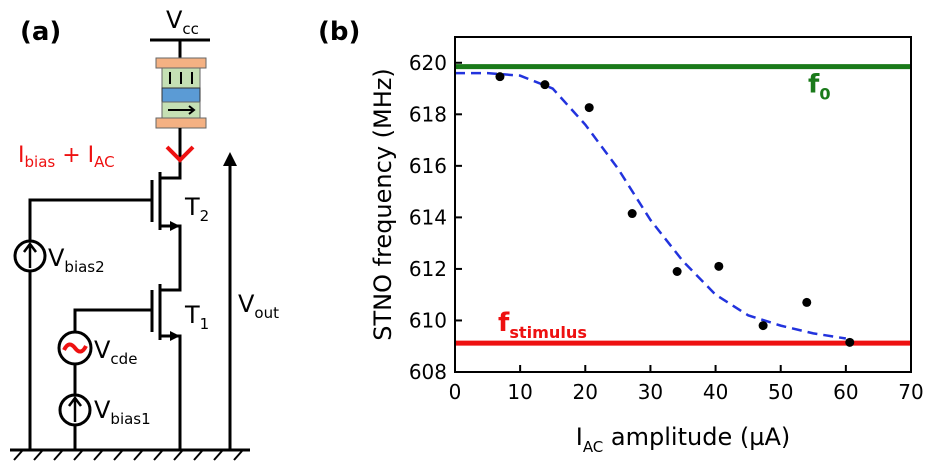  Describe the element at coordinates (519, 392) in the screenshot. I see `x-tick-label: 10` at that location.